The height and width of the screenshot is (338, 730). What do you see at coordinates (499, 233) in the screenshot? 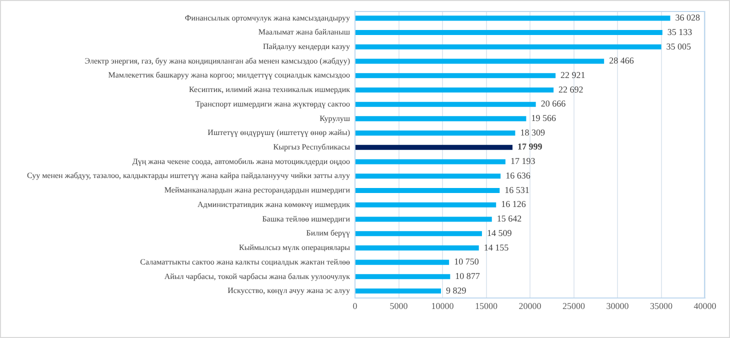
I see `data-label: 14 509` at bounding box center [499, 233].